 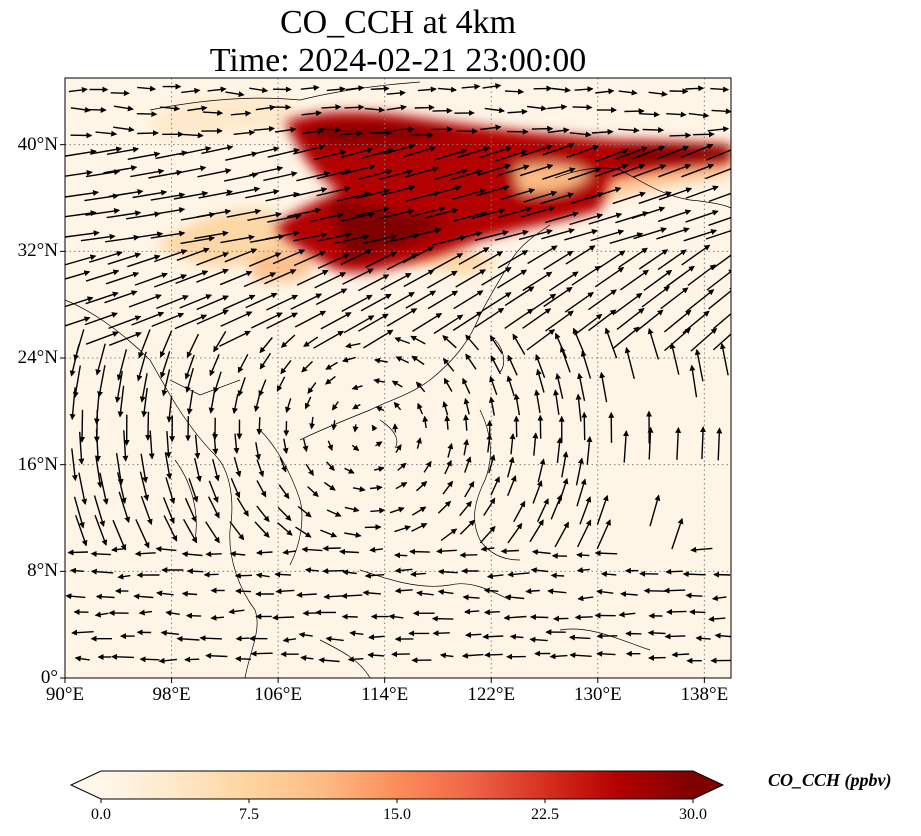 I want to click on lat-ticks, so click(x=62, y=411).